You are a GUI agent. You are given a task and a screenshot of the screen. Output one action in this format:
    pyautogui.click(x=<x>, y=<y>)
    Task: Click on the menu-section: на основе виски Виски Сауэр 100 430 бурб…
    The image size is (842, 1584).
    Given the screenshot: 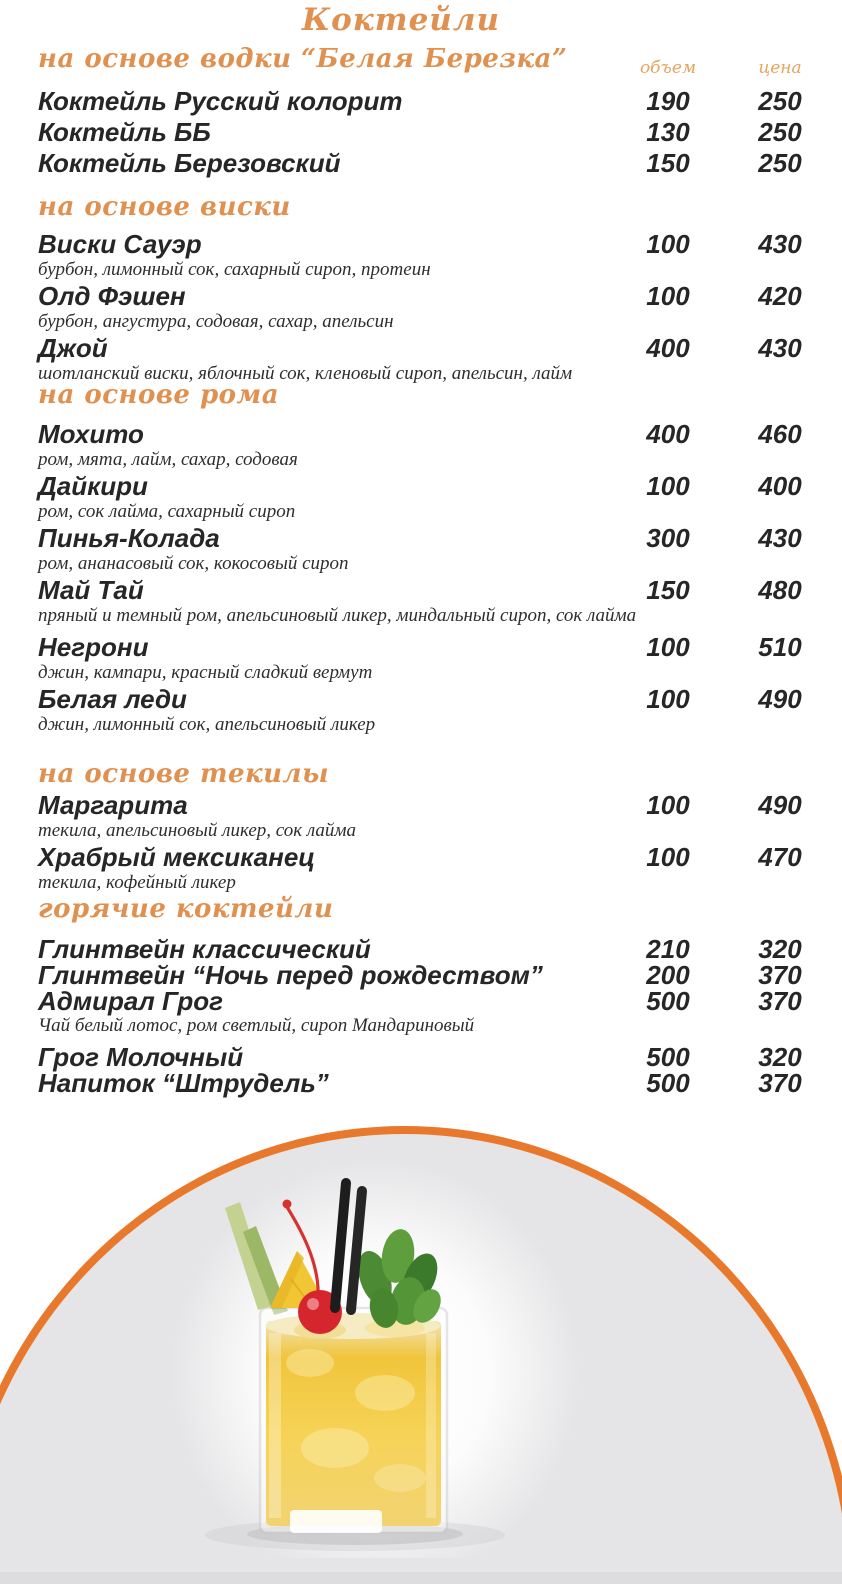 What is the action you would take?
    pyautogui.click(x=426, y=288)
    